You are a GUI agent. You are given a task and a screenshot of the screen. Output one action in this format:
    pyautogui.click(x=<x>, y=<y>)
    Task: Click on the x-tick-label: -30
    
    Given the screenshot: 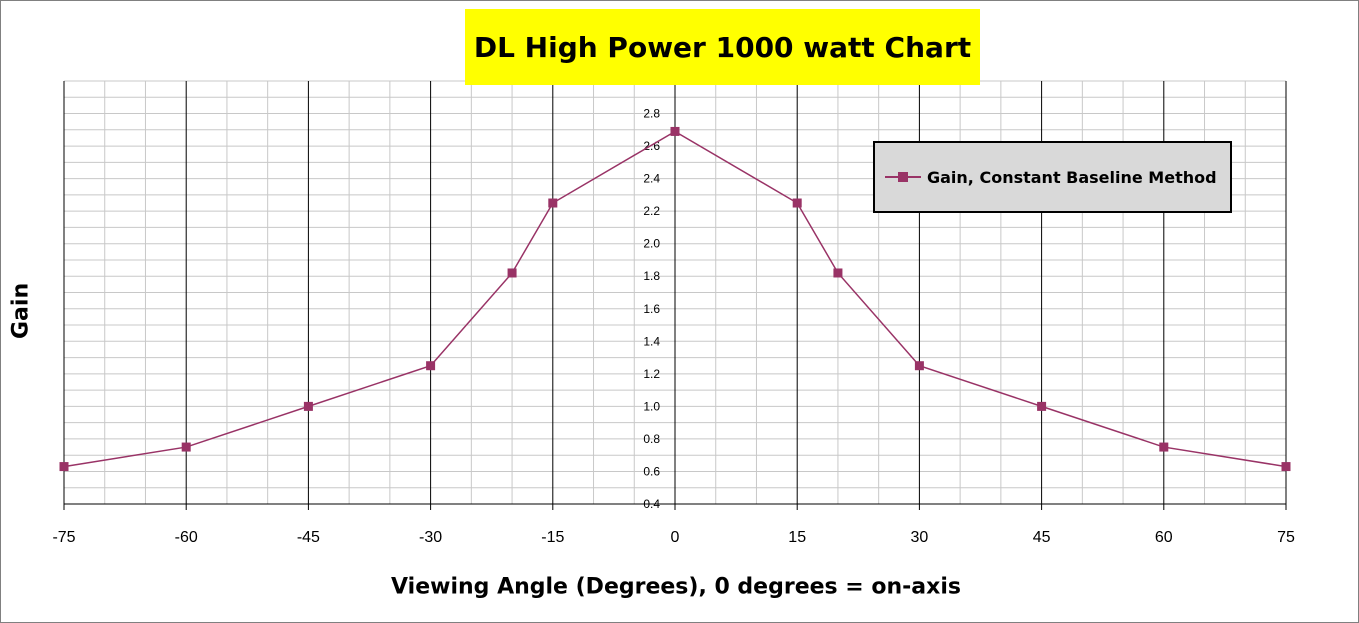 What is the action you would take?
    pyautogui.click(x=430, y=537)
    